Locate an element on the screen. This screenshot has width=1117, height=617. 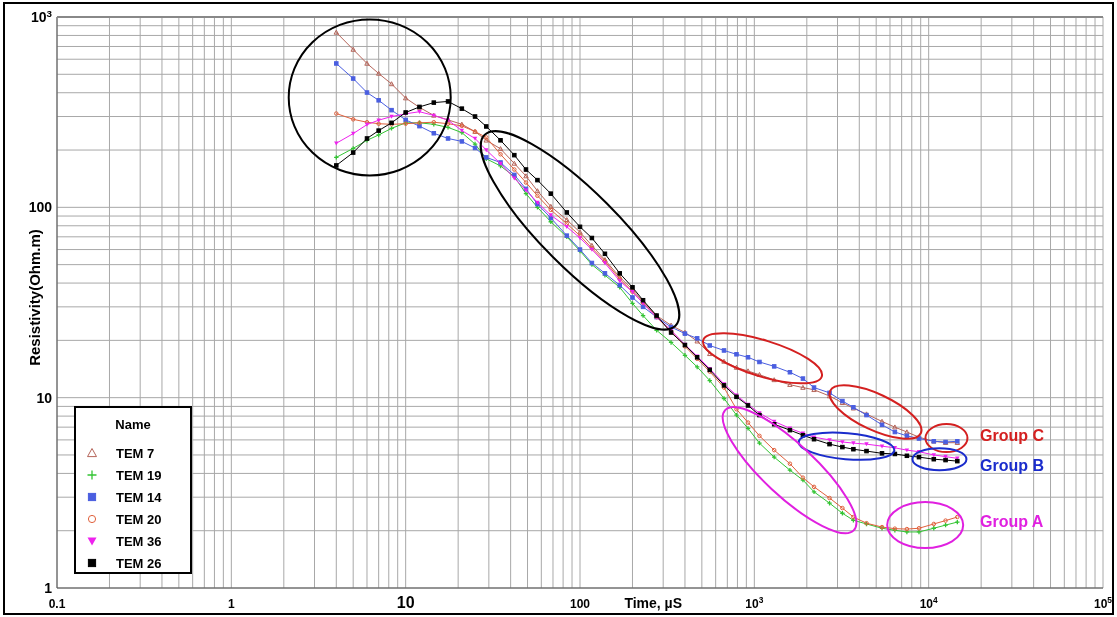
annotation: Group C is located at coordinates (1012, 435).